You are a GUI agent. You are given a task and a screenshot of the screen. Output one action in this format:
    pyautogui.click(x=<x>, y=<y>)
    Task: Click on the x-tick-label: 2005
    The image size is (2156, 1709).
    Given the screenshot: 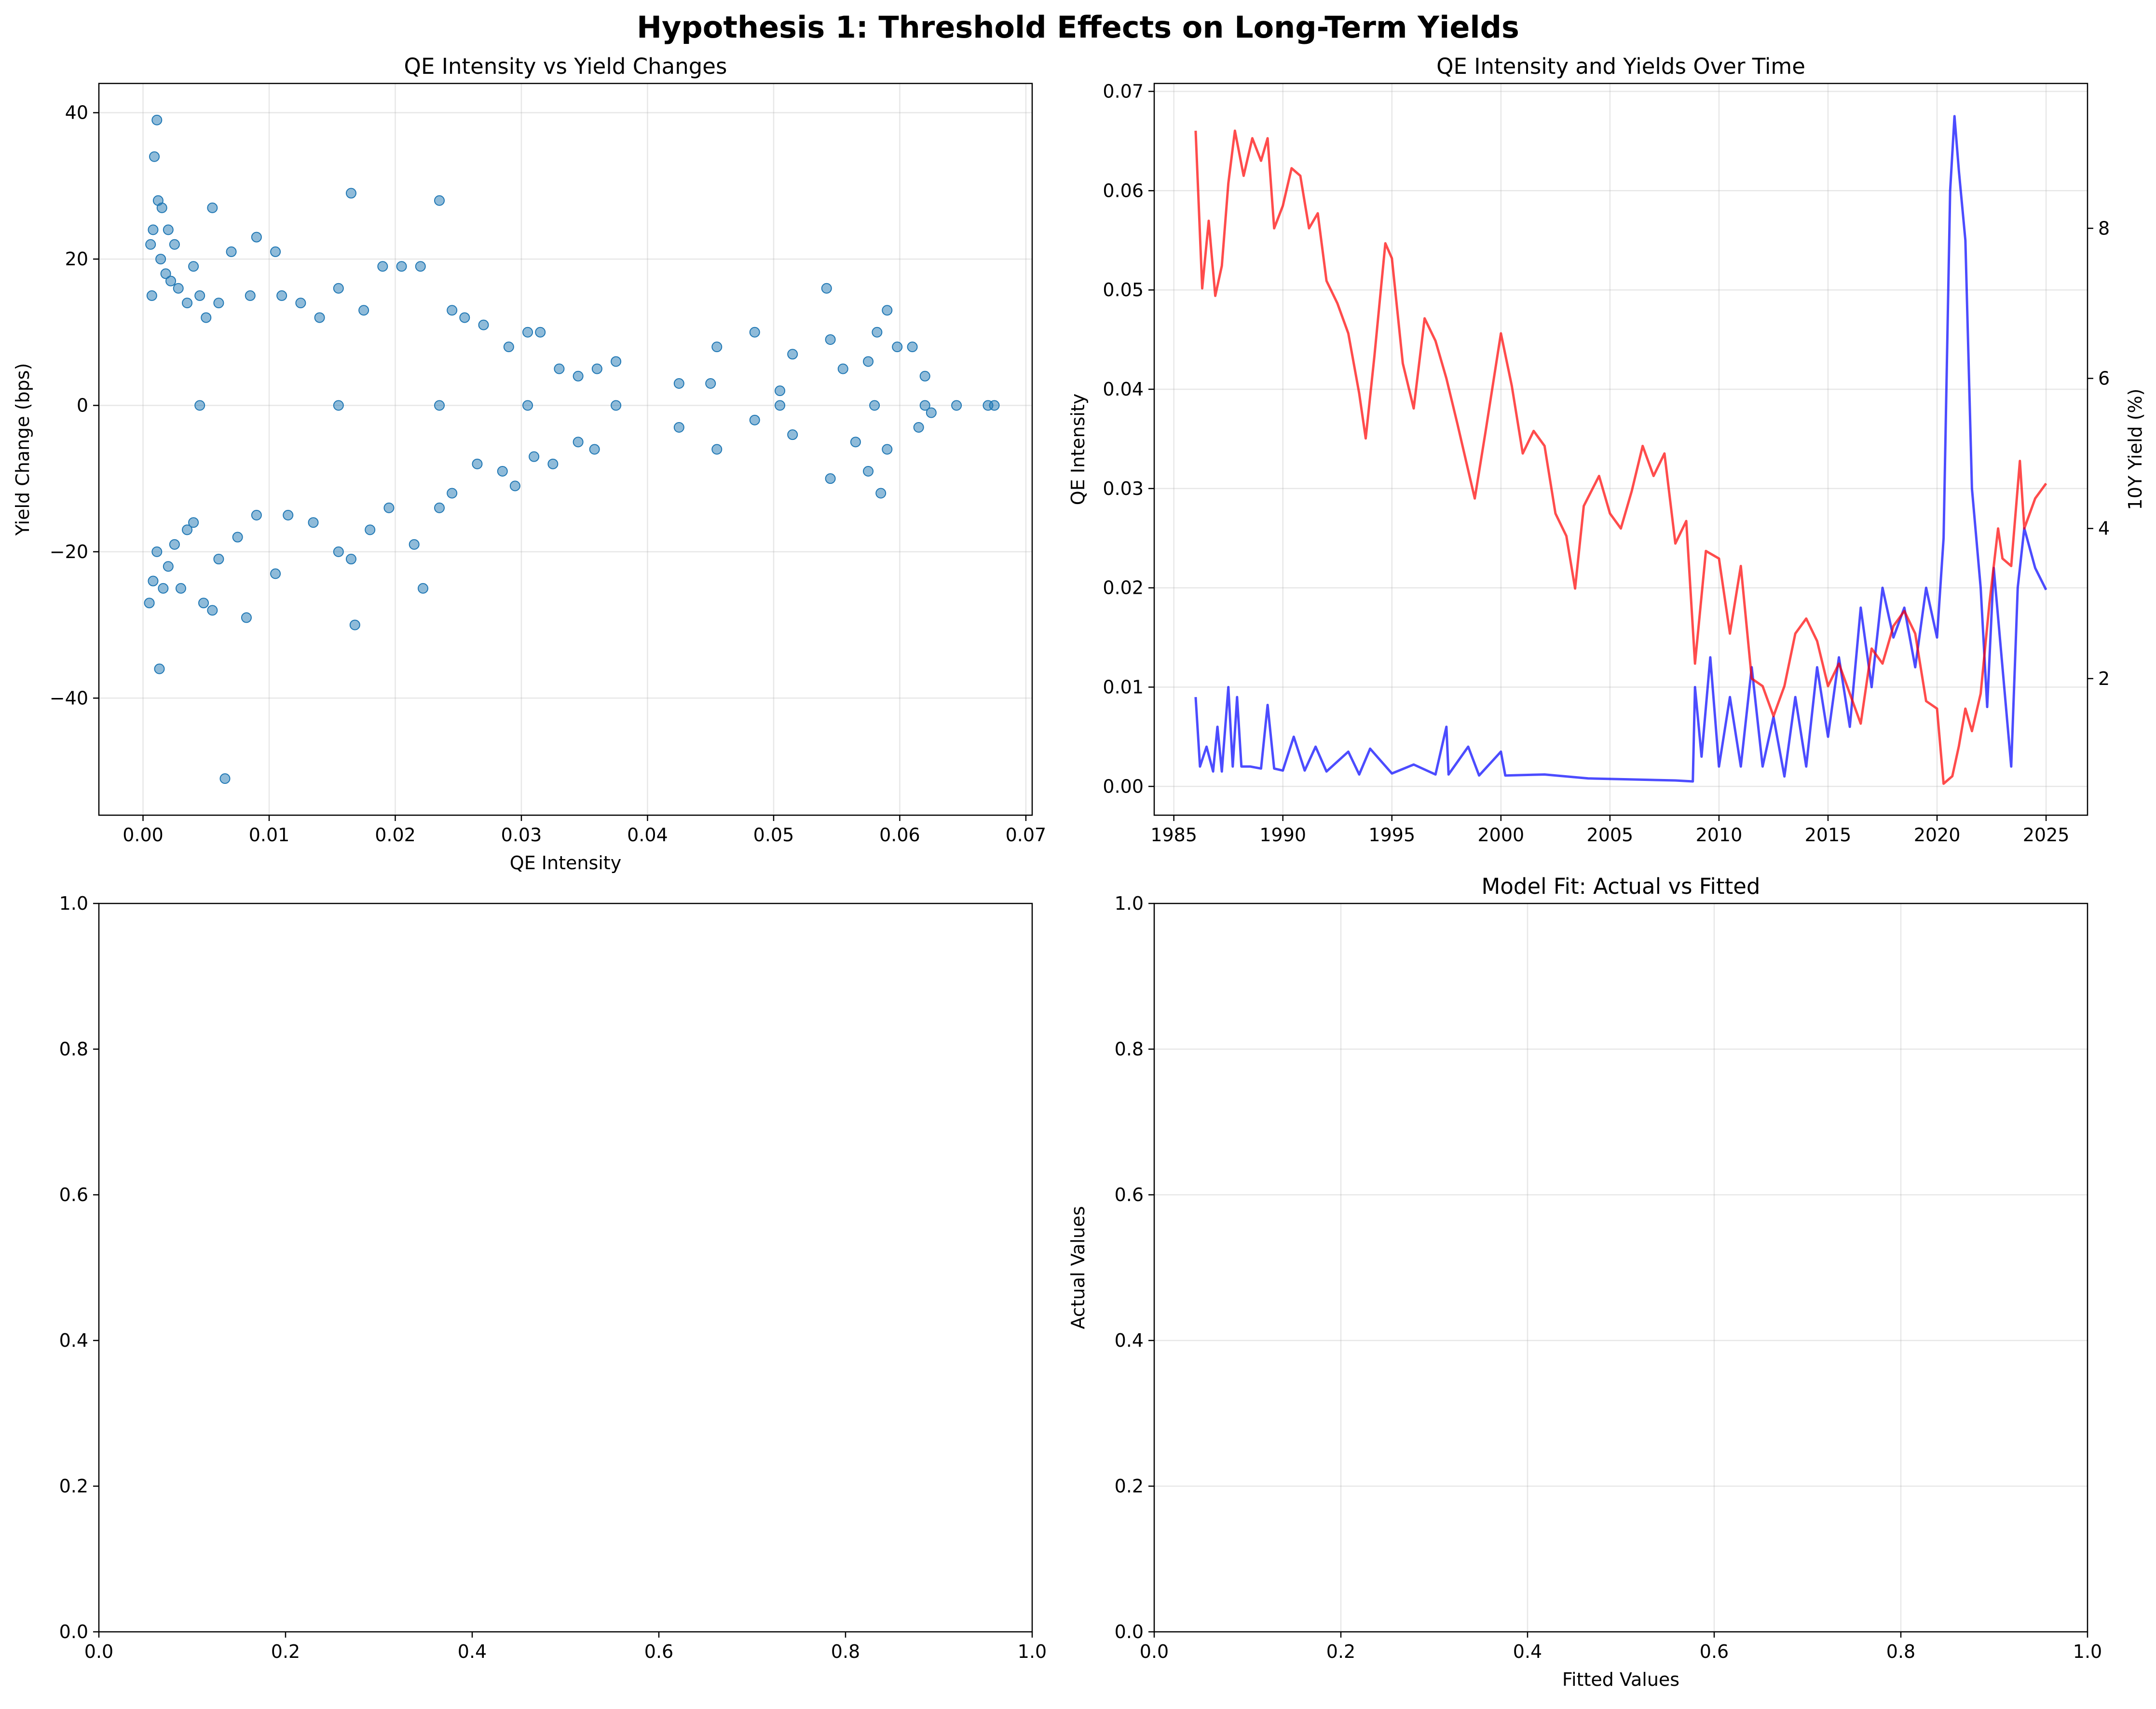 What is the action you would take?
    pyautogui.click(x=1610, y=835)
    